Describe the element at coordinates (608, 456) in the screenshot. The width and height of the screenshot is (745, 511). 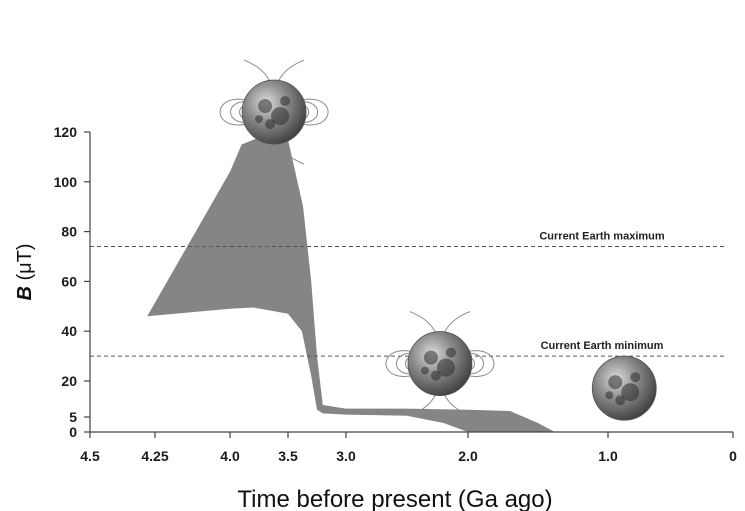
I see `x-tick-label: 1.0` at that location.